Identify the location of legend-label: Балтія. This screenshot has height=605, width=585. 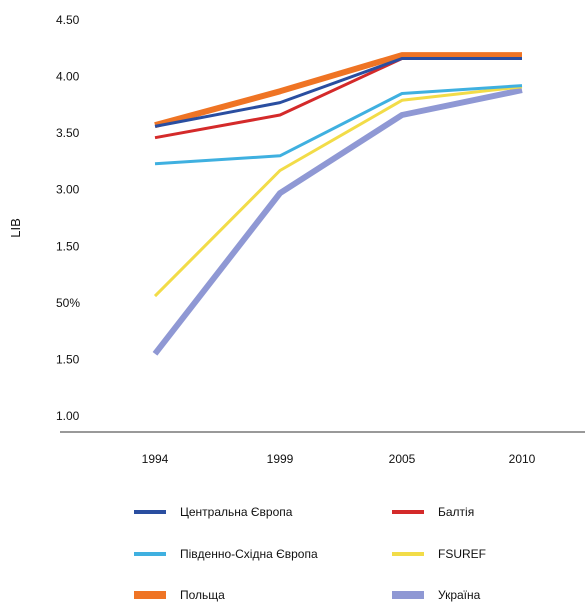
(456, 512).